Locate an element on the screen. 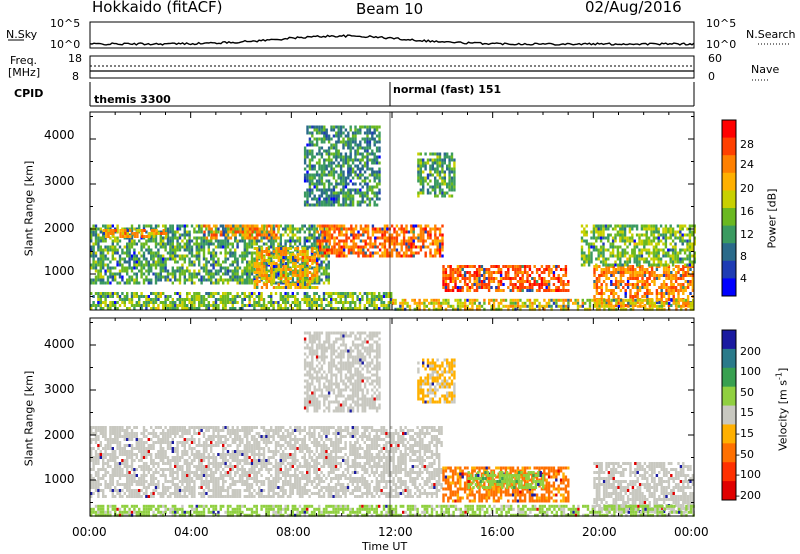 The height and width of the screenshot is (554, 800). freq-tick-top: 18 is located at coordinates (75, 58).